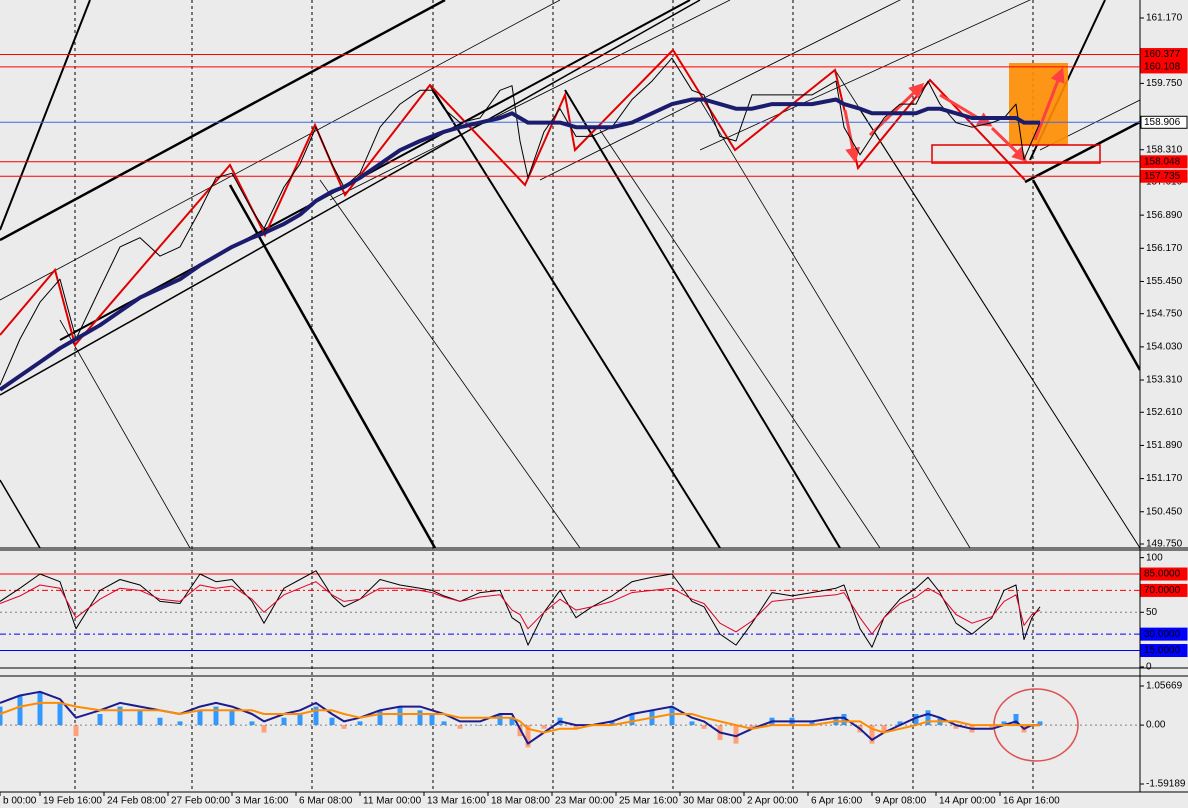 This screenshot has height=808, width=1188. Describe the element at coordinates (326, 801) in the screenshot. I see `x-tick-label: 6 Mar 08:00` at that location.